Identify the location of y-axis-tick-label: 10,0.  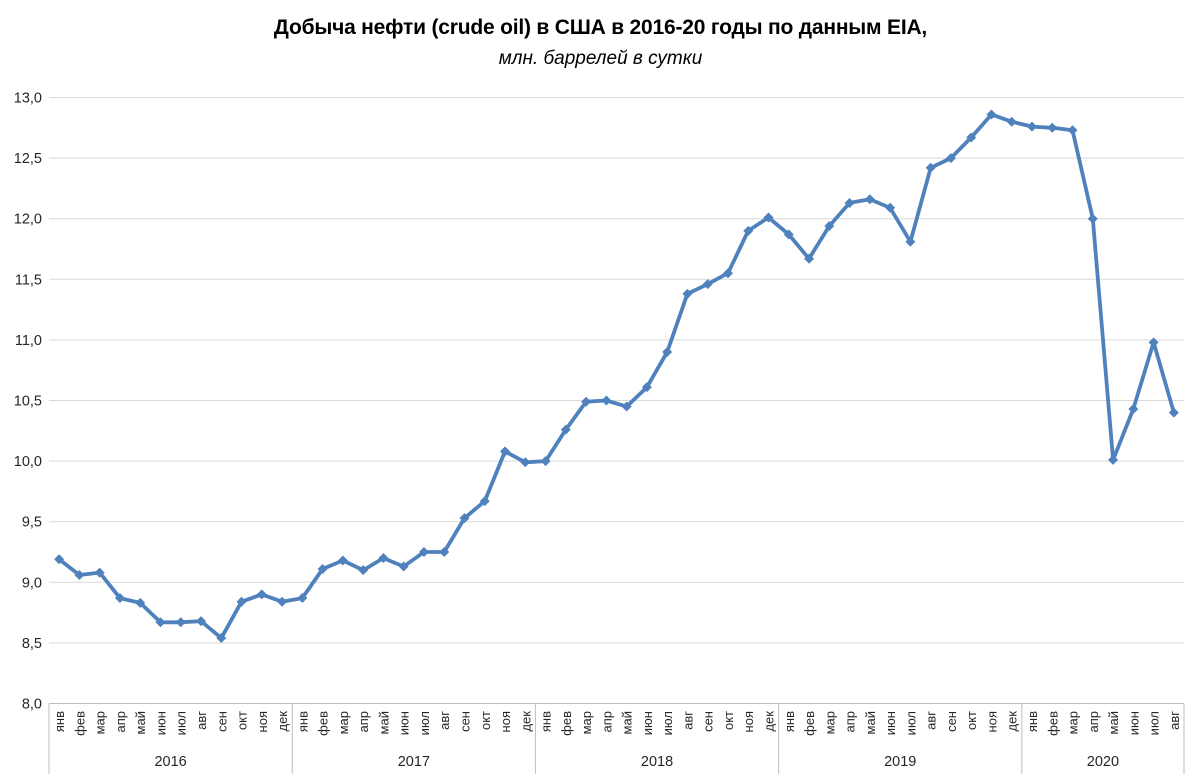
(28, 462).